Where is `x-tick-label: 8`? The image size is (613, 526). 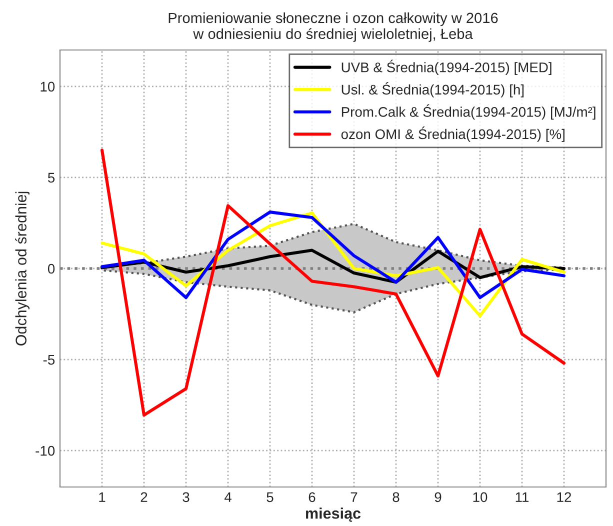
x-tick-label: 8 is located at coordinates (396, 497).